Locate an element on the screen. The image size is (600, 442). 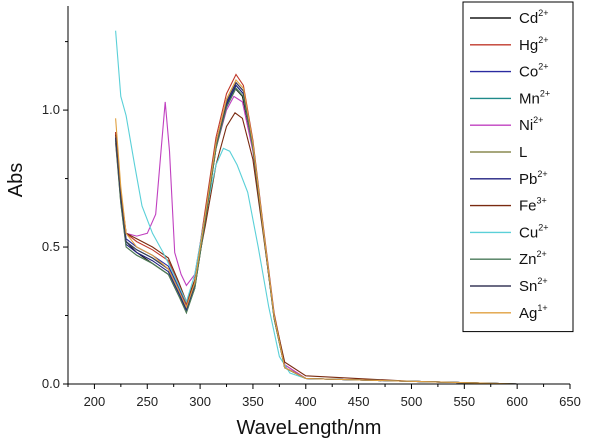
x-tick-label: 400 is located at coordinates (306, 401).